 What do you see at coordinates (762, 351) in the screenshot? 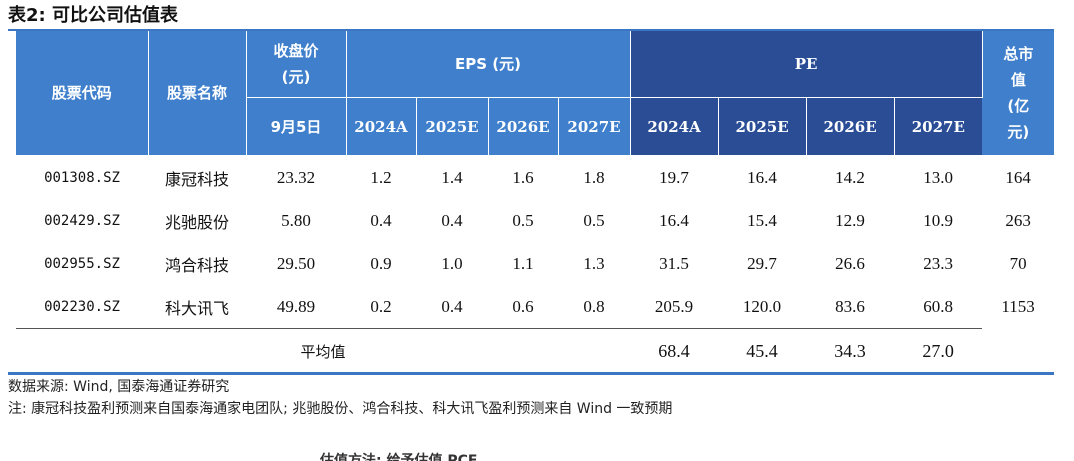
I see `average-pe: 45.4` at bounding box center [762, 351].